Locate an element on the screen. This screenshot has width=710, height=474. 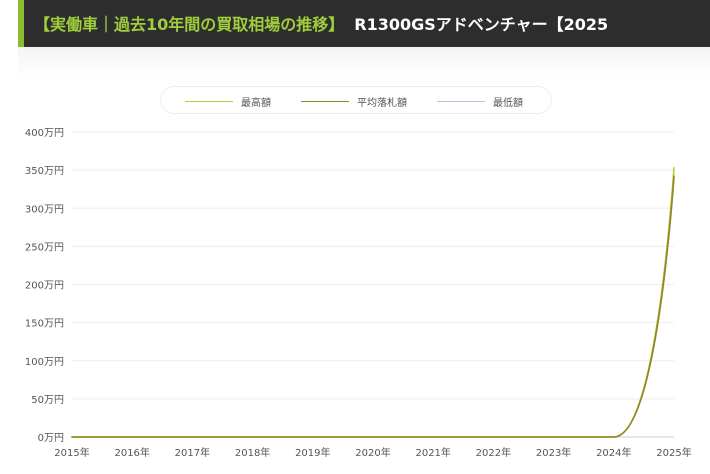
chart-header: 【実働車｜過去10年間の買取相場の推移】 R1300GSアドベンチャー【2025 is located at coordinates (364, 23).